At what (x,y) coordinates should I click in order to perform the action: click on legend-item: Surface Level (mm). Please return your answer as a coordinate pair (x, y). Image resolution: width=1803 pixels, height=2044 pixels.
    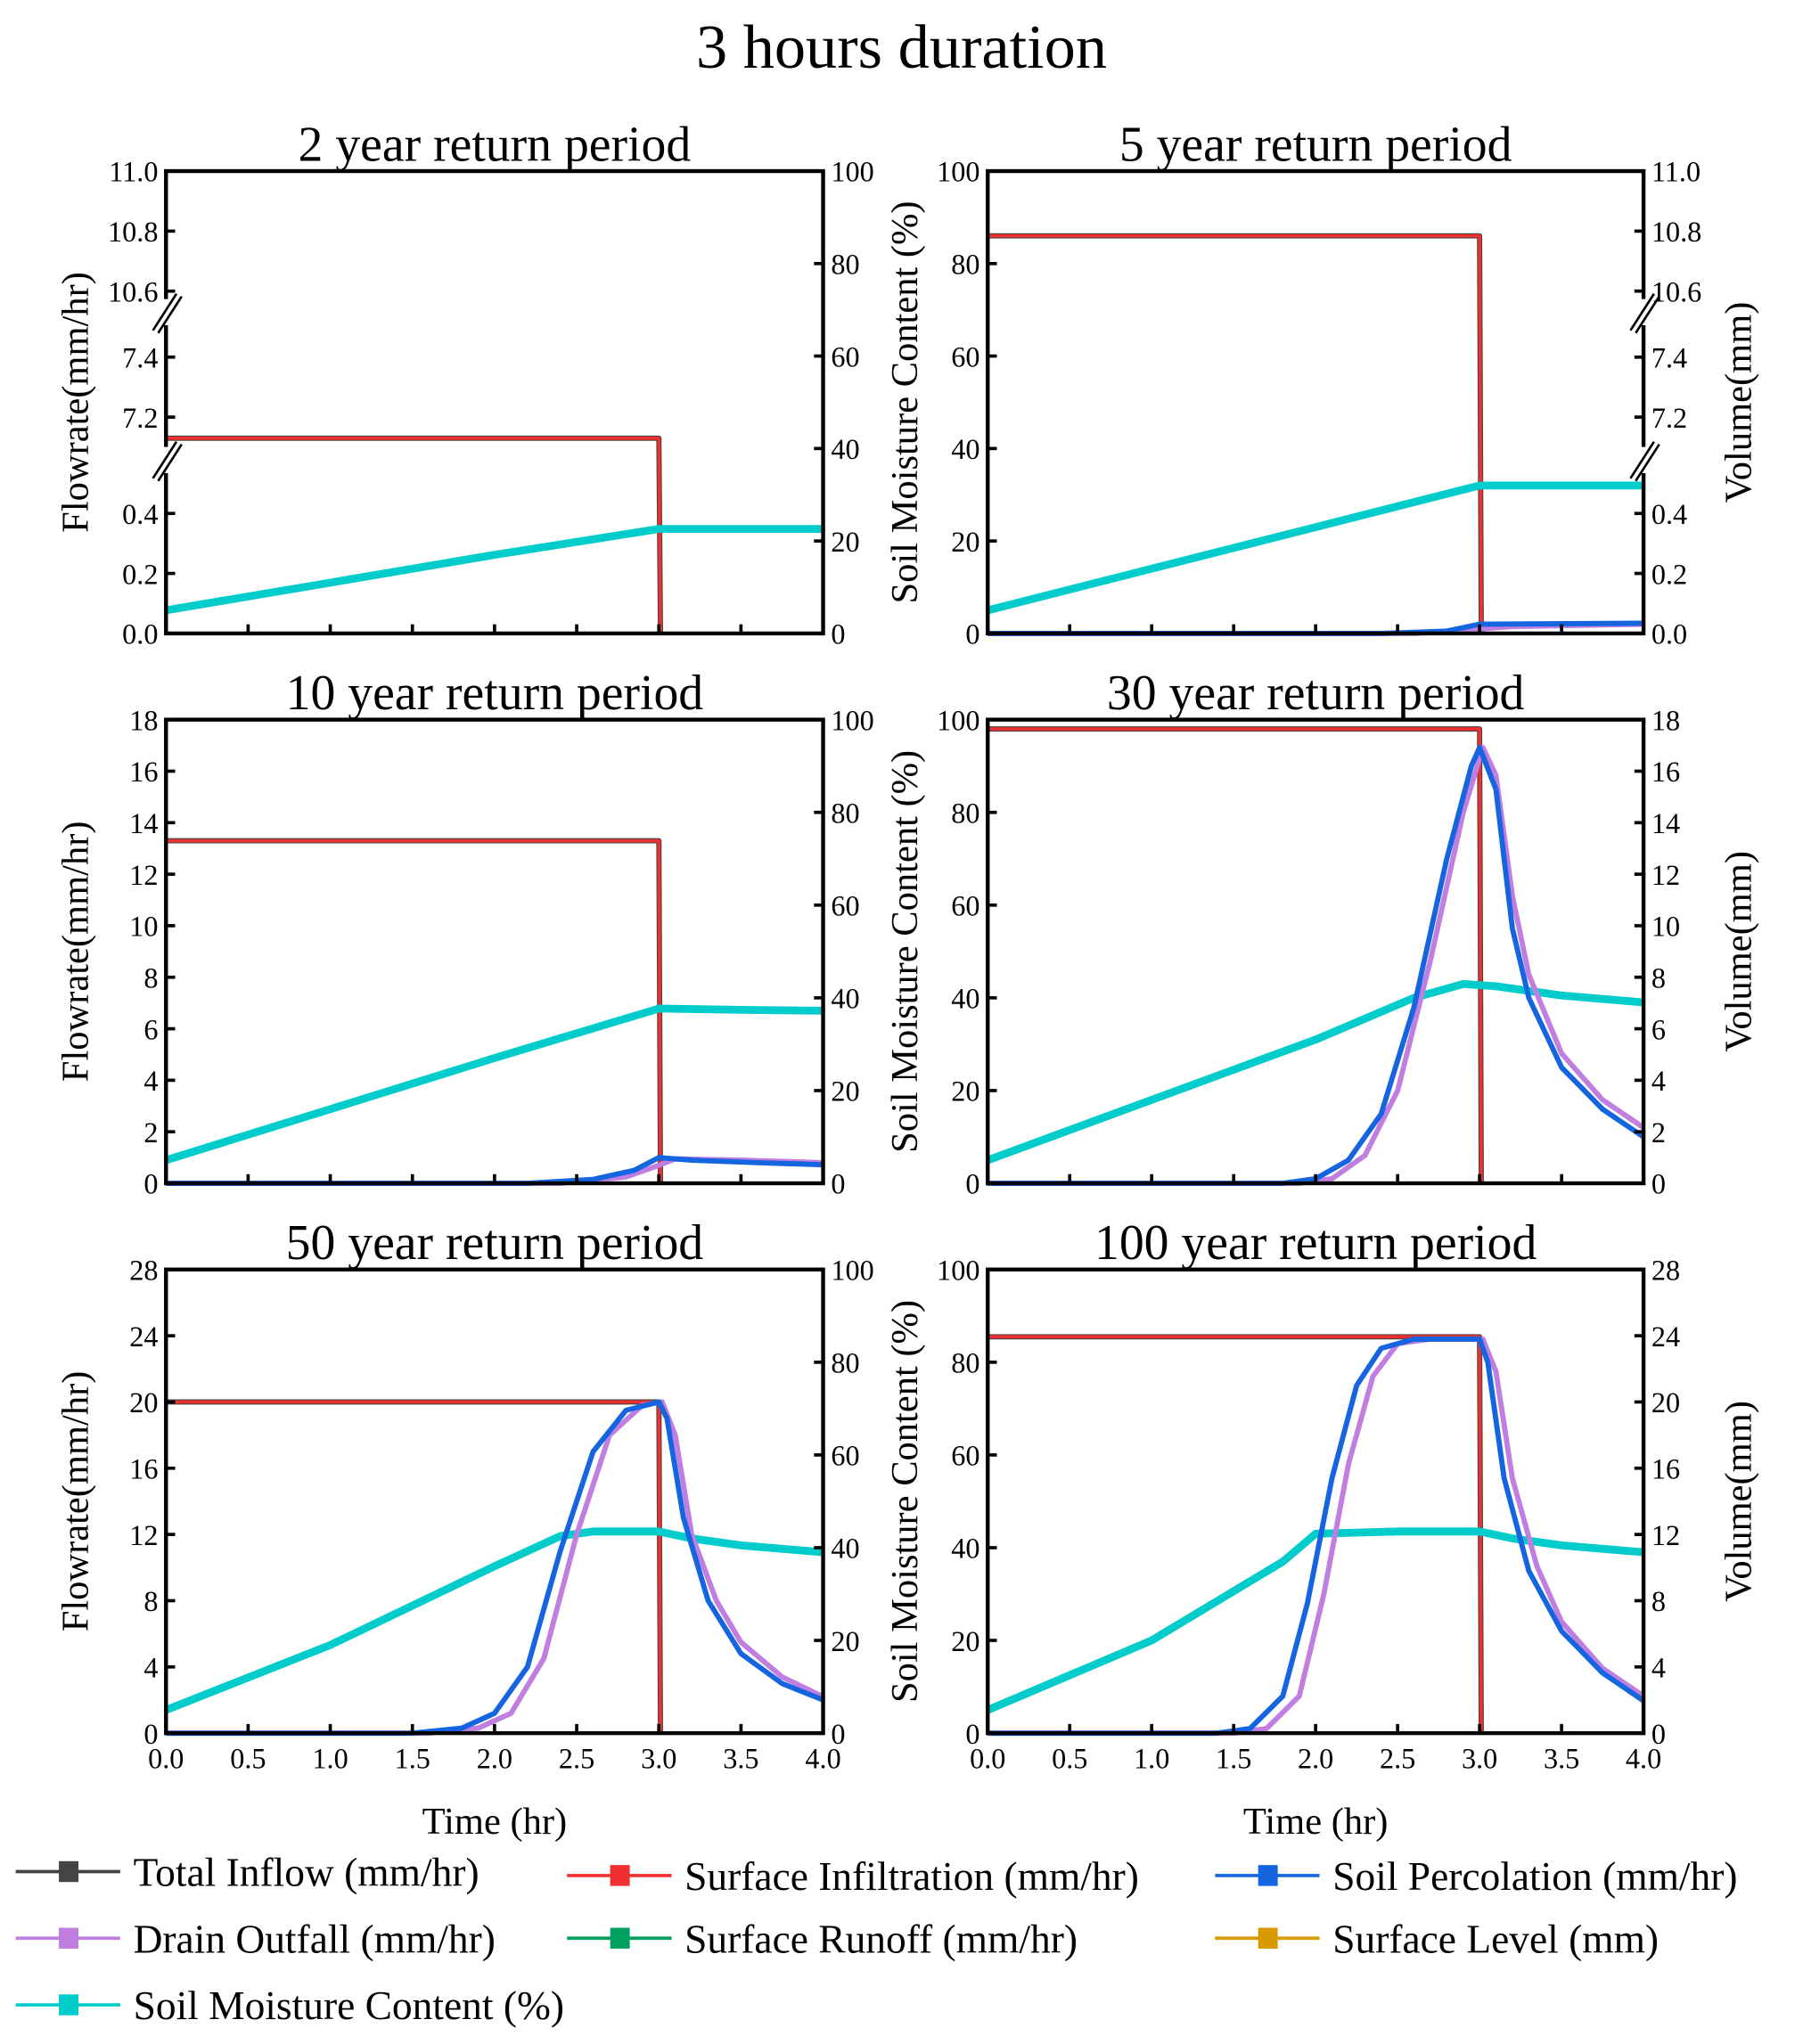
    Looking at the image, I should click on (1437, 1939).